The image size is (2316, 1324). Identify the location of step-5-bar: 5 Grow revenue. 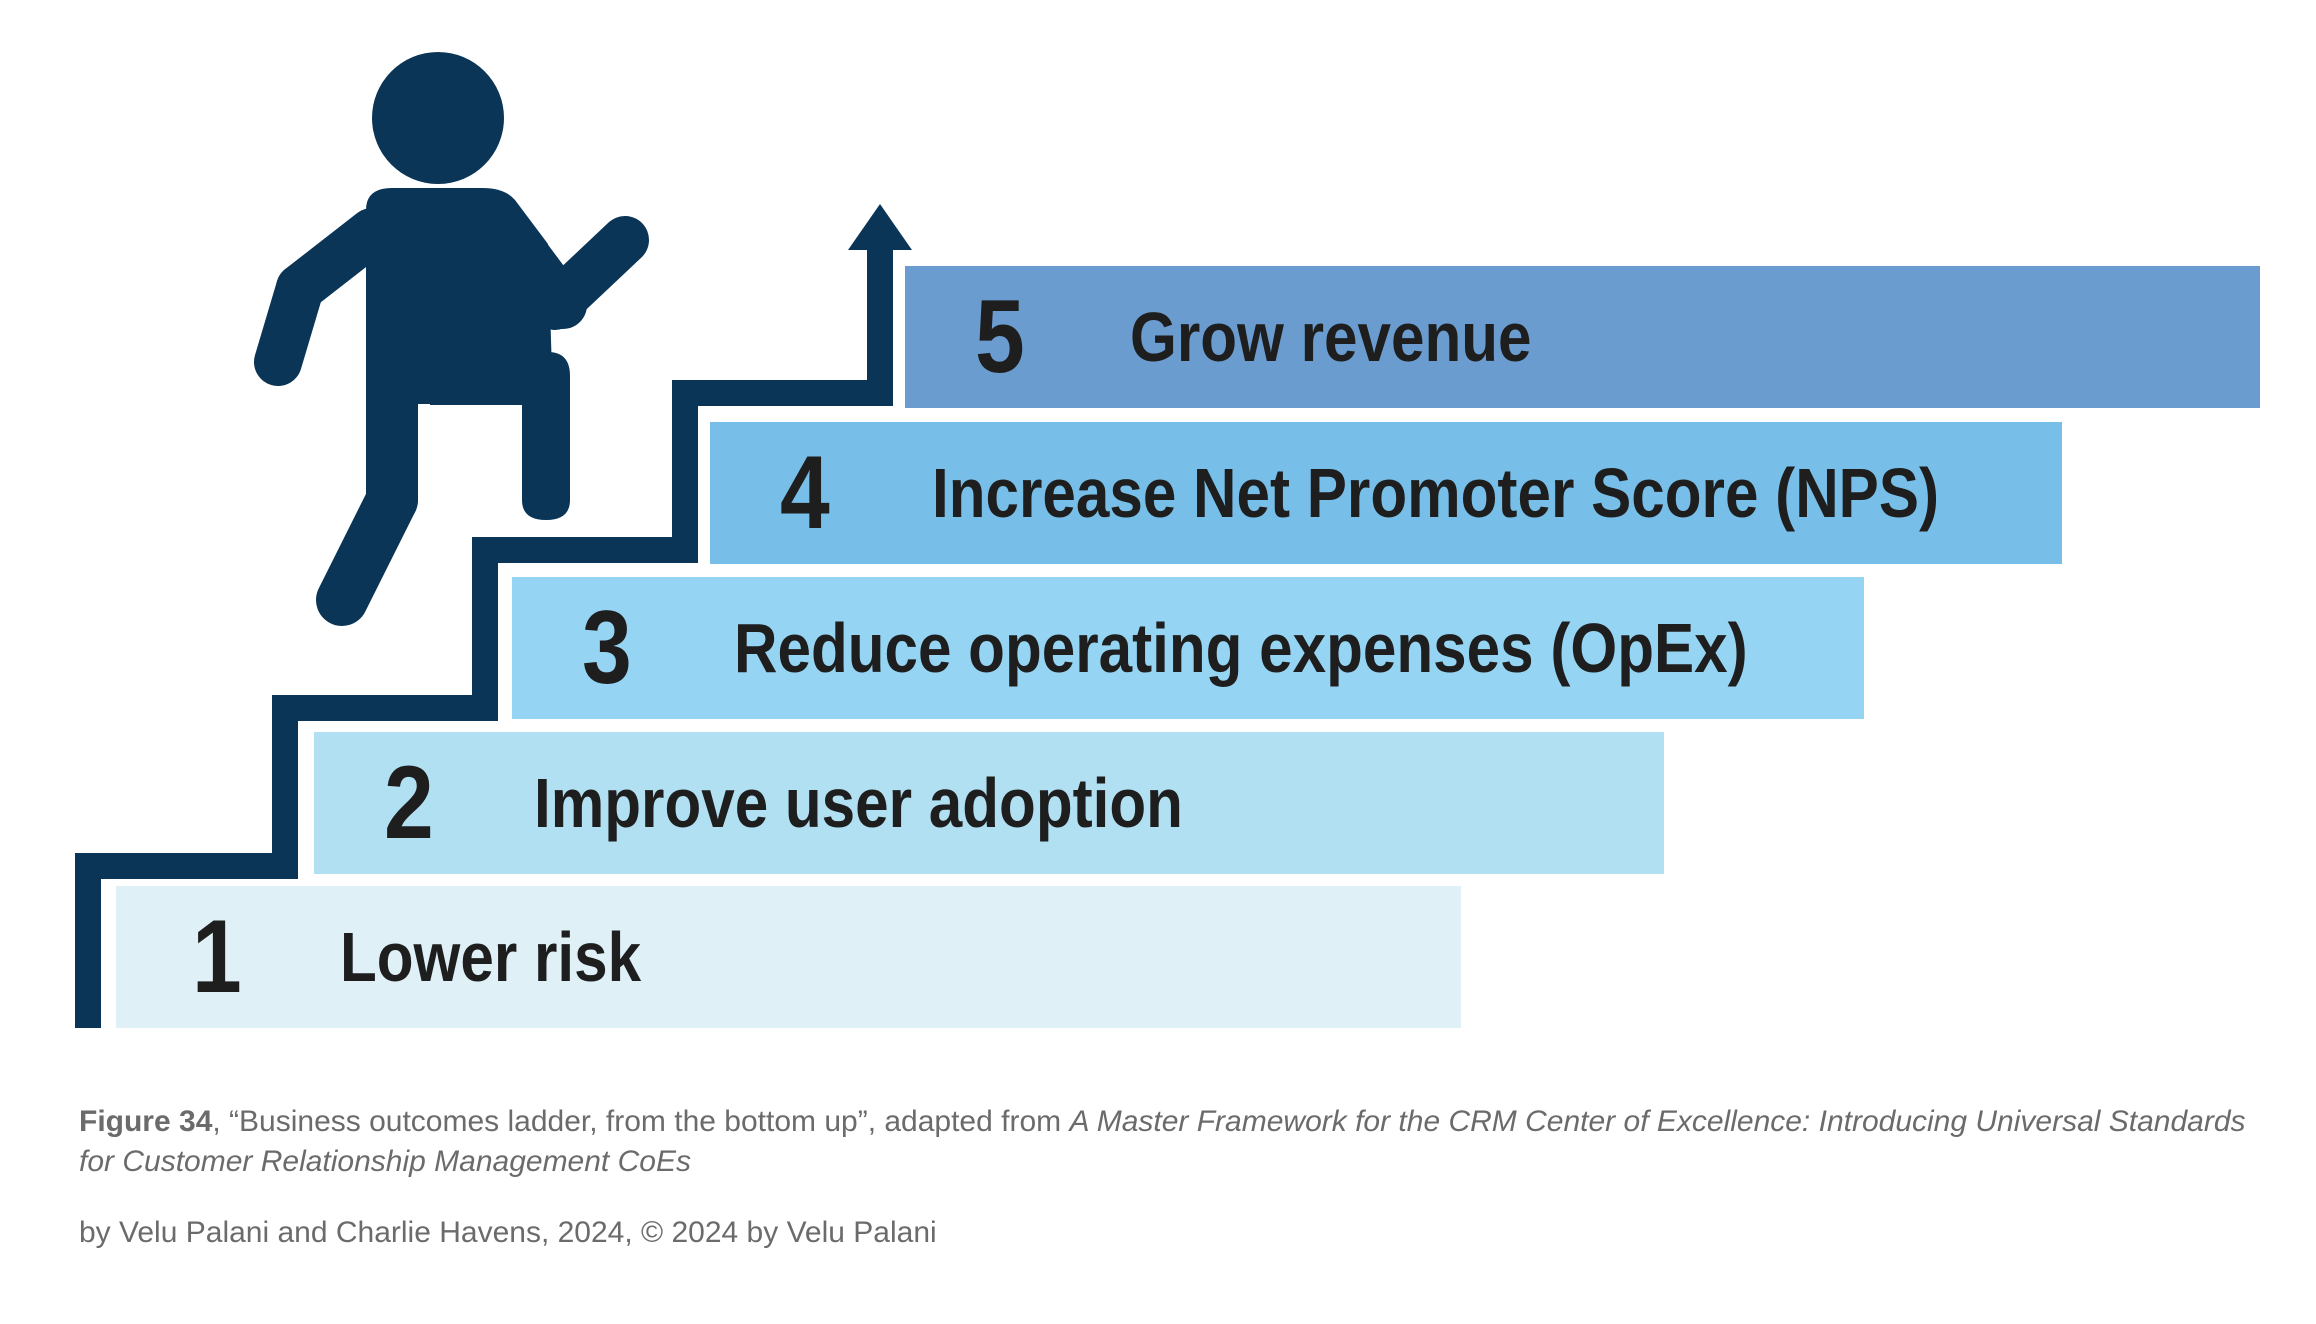
(1582, 337).